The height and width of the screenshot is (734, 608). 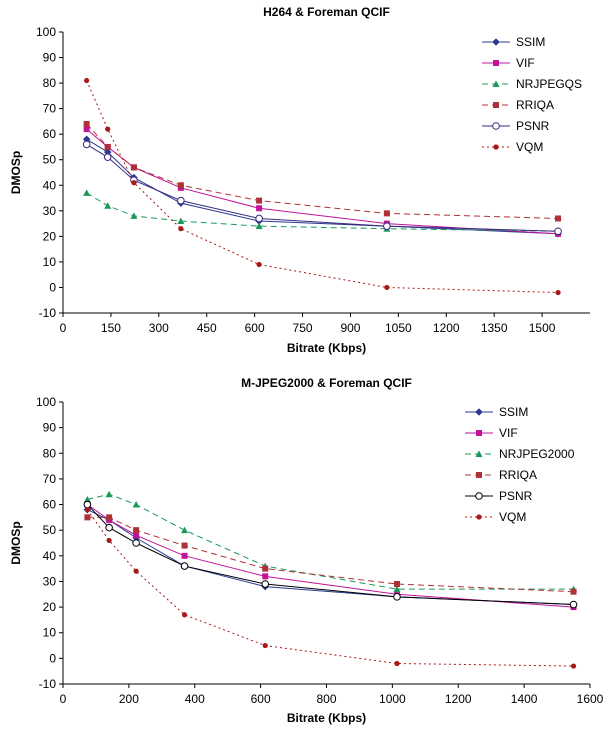 What do you see at coordinates (303, 328) in the screenshot?
I see `x-tick-label: 750` at bounding box center [303, 328].